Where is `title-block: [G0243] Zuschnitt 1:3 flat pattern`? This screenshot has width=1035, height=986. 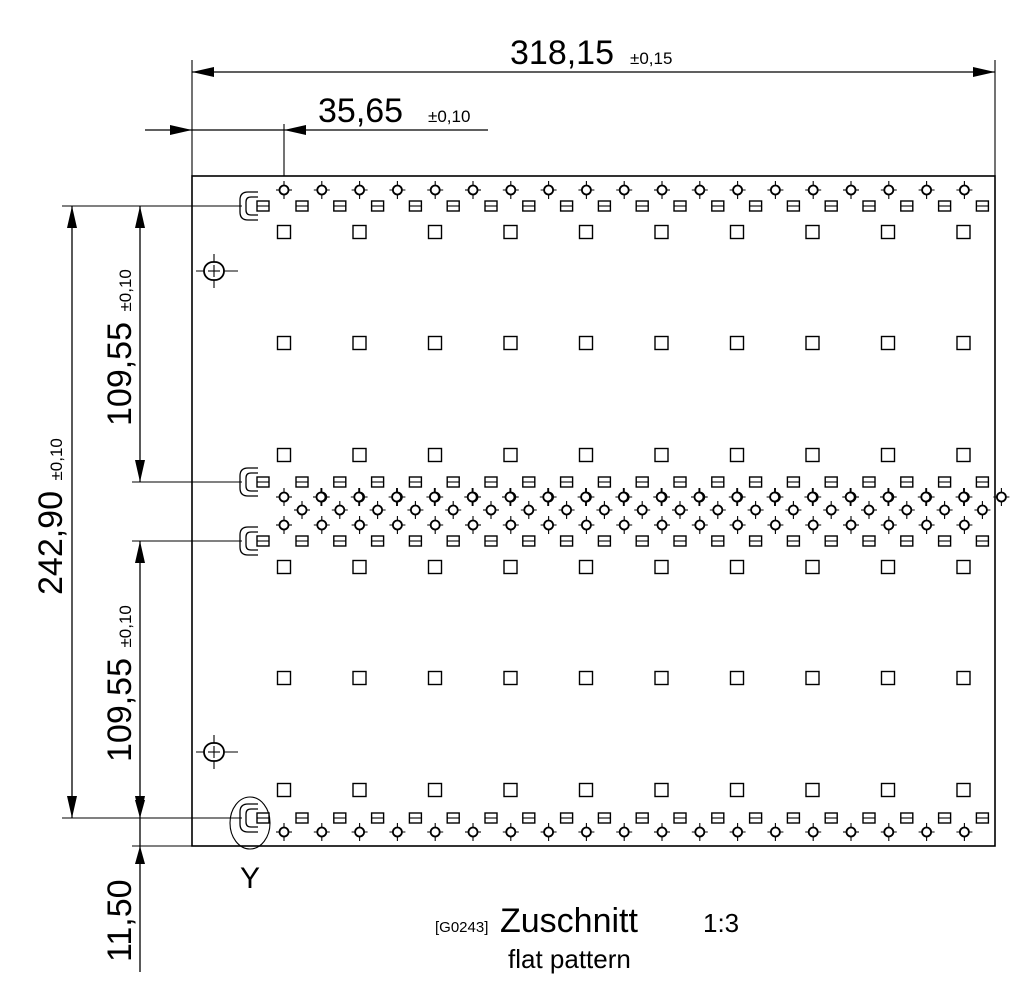
title-block: [G0243] Zuschnitt 1:3 flat pattern is located at coordinates (587, 938).